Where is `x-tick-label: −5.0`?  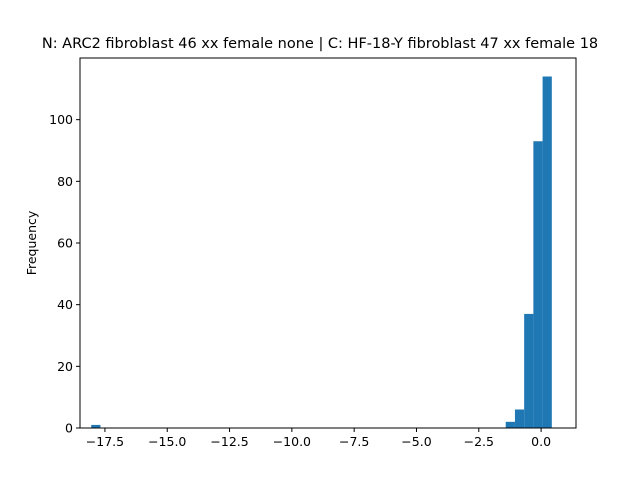
x-tick-label: −5.0 is located at coordinates (416, 441).